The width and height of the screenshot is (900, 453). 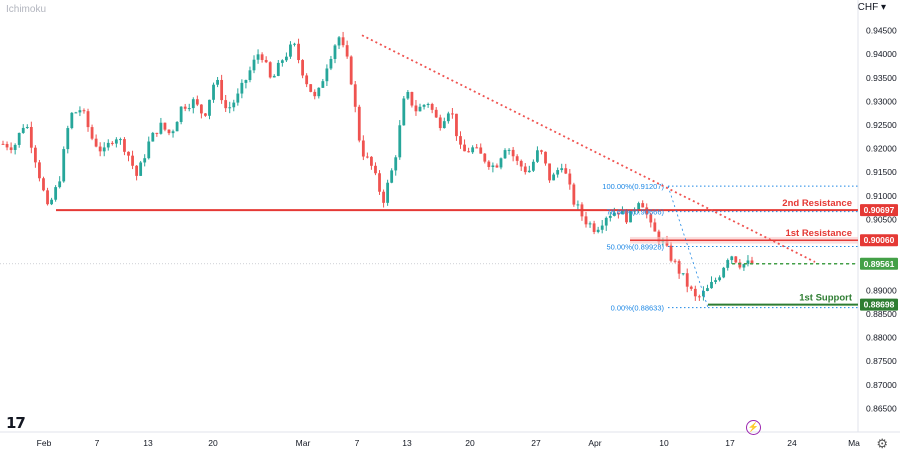 What do you see at coordinates (881, 78) in the screenshot?
I see `y-tick-label: 0.93500` at bounding box center [881, 78].